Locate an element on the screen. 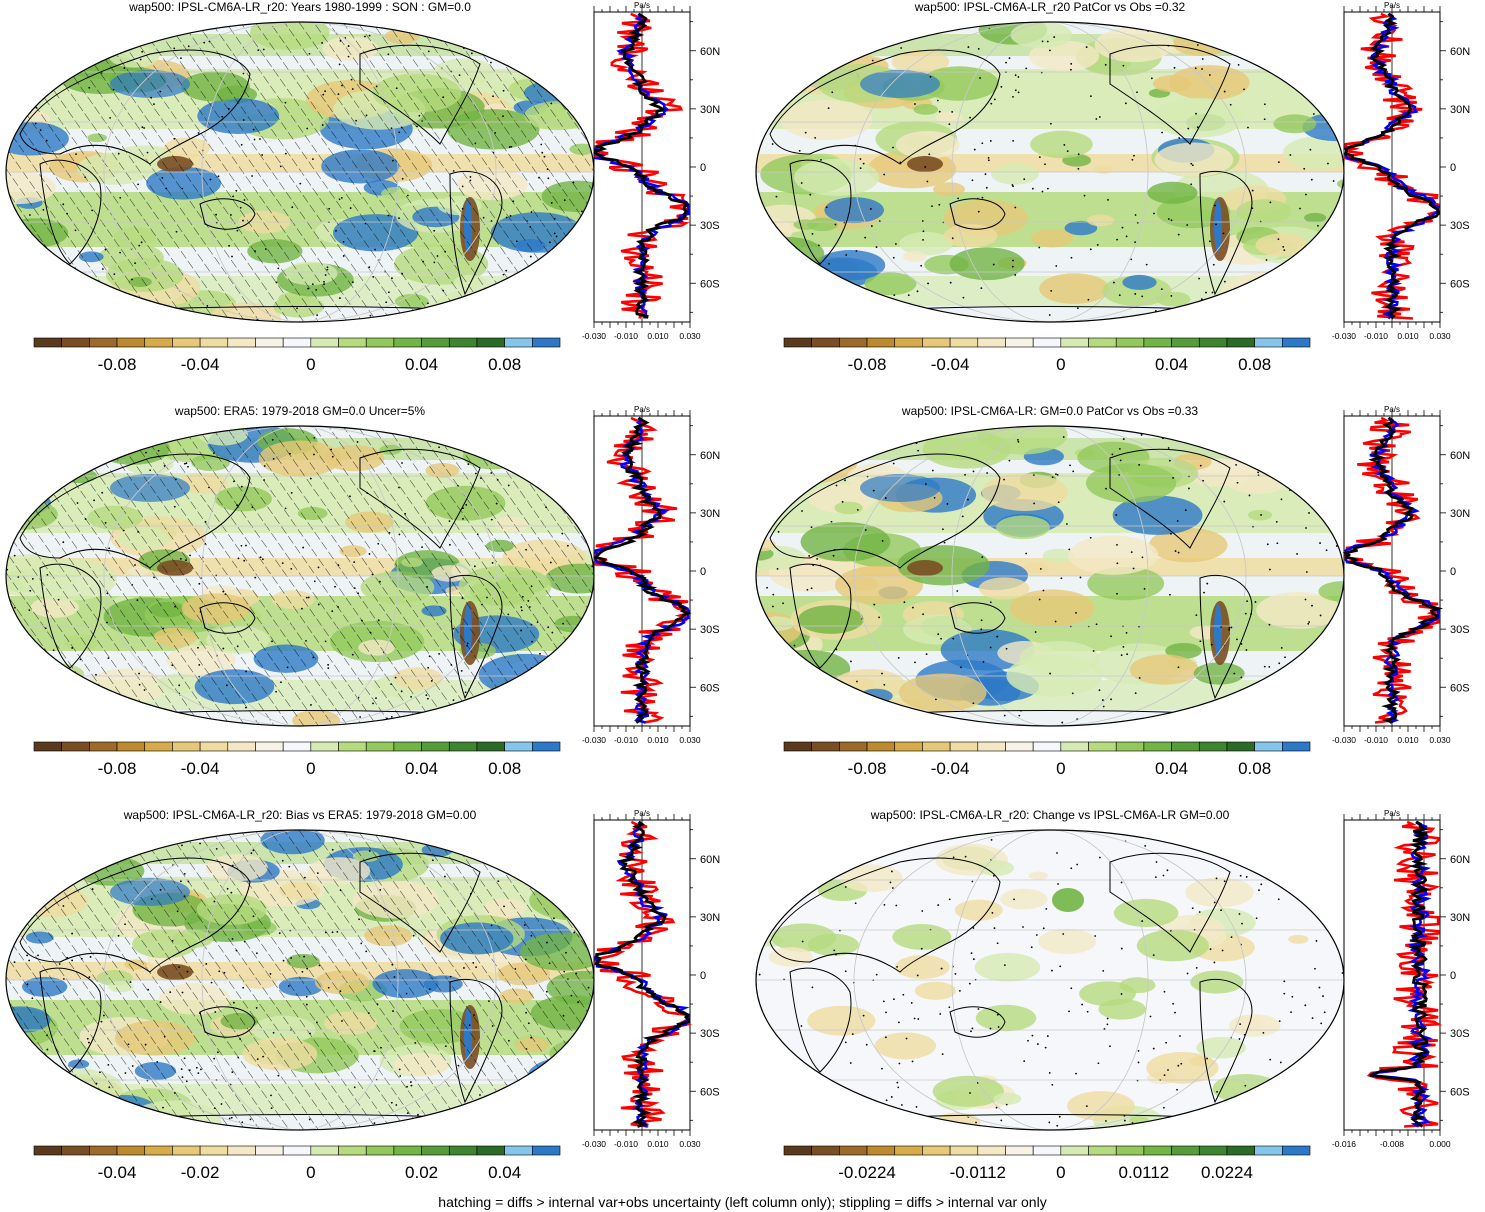 Image resolution: width=1485 pixels, height=1212 pixels. hatching-overlay is located at coordinates (300, 576).